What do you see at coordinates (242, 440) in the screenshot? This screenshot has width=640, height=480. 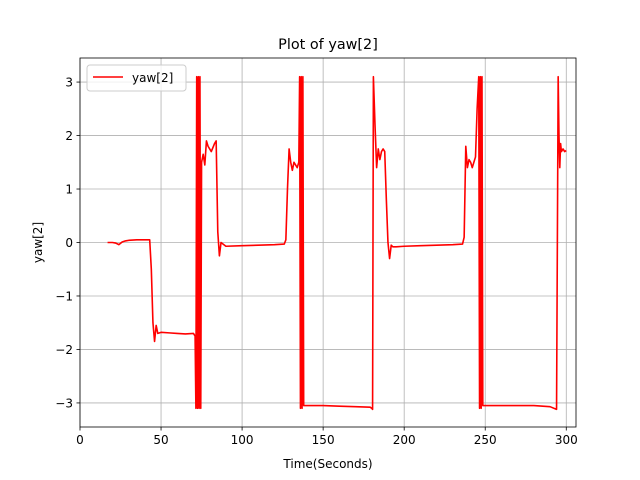 I see `x-tick-label: 100` at bounding box center [242, 440].